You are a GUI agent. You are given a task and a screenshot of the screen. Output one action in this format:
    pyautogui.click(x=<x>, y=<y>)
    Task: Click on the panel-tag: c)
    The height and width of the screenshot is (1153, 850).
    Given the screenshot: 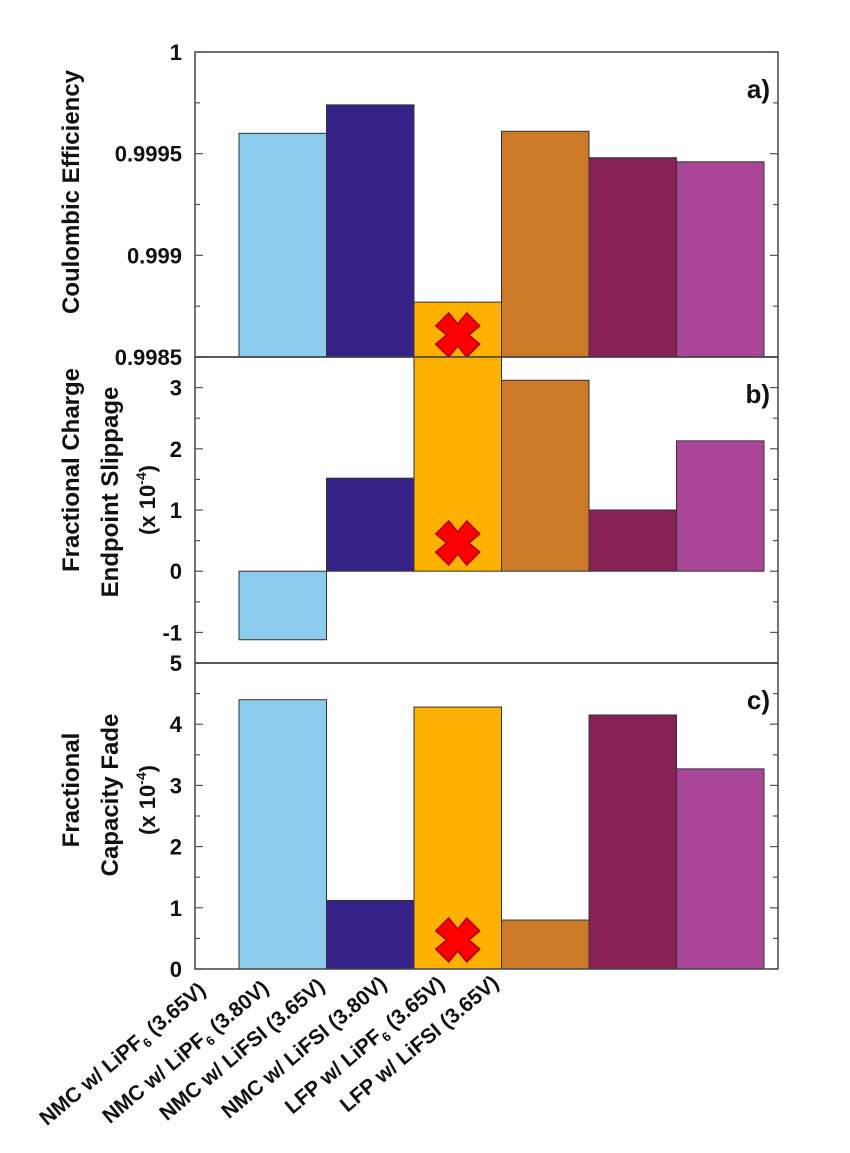 What is the action you would take?
    pyautogui.click(x=758, y=700)
    